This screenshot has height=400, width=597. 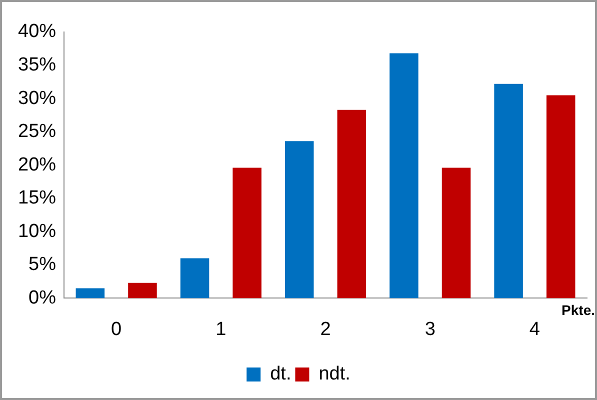 What do you see at coordinates (334, 374) in the screenshot?
I see `legend-label: ndt.` at bounding box center [334, 374].